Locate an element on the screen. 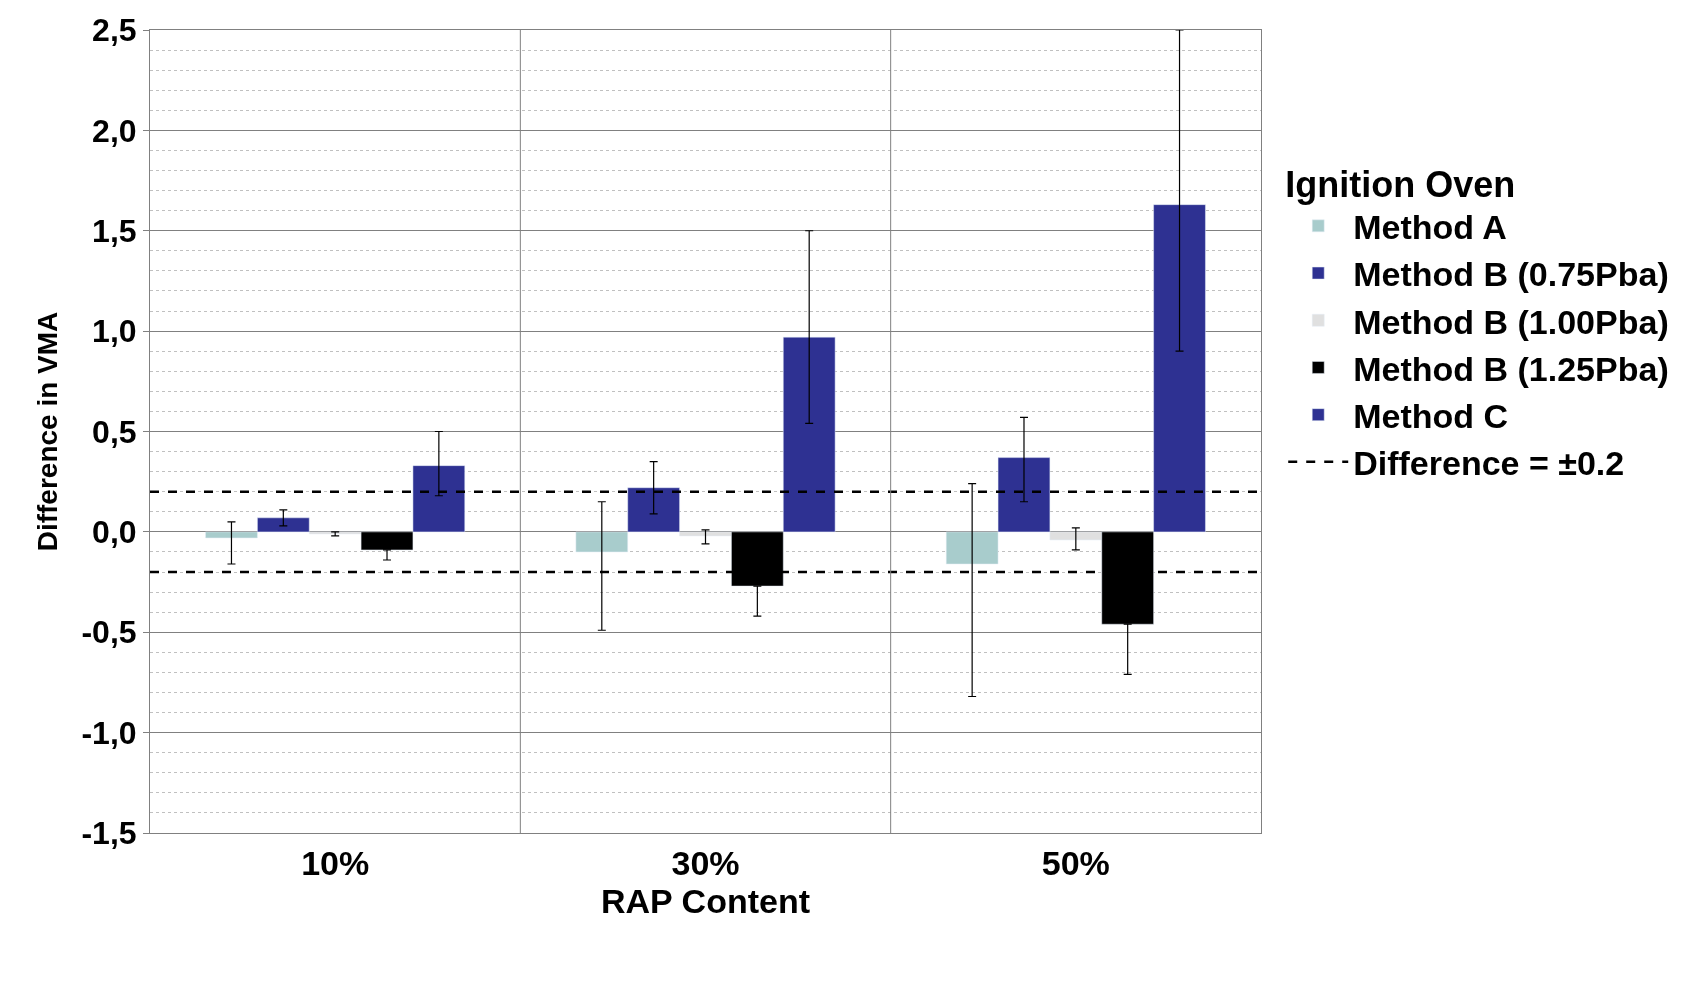 The image size is (1686, 983). y-axis-title: Difference in VMA is located at coordinates (48, 431).